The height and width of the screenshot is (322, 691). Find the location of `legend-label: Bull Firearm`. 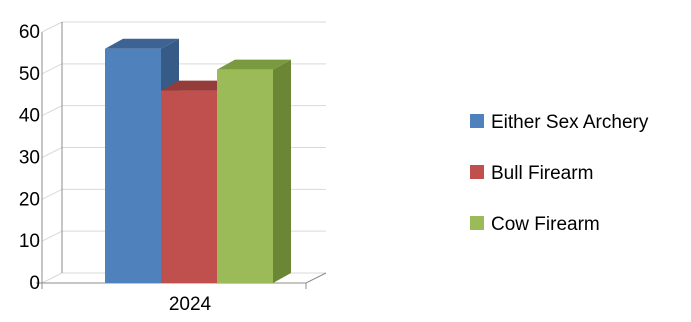

legend-label: Bull Firearm is located at coordinates (542, 173).